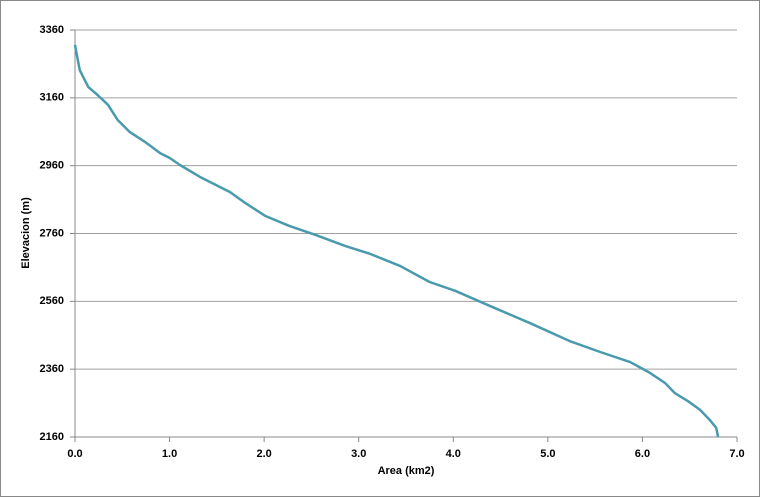 This screenshot has height=497, width=760. I want to click on y-tick-label: 2560, so click(52, 301).